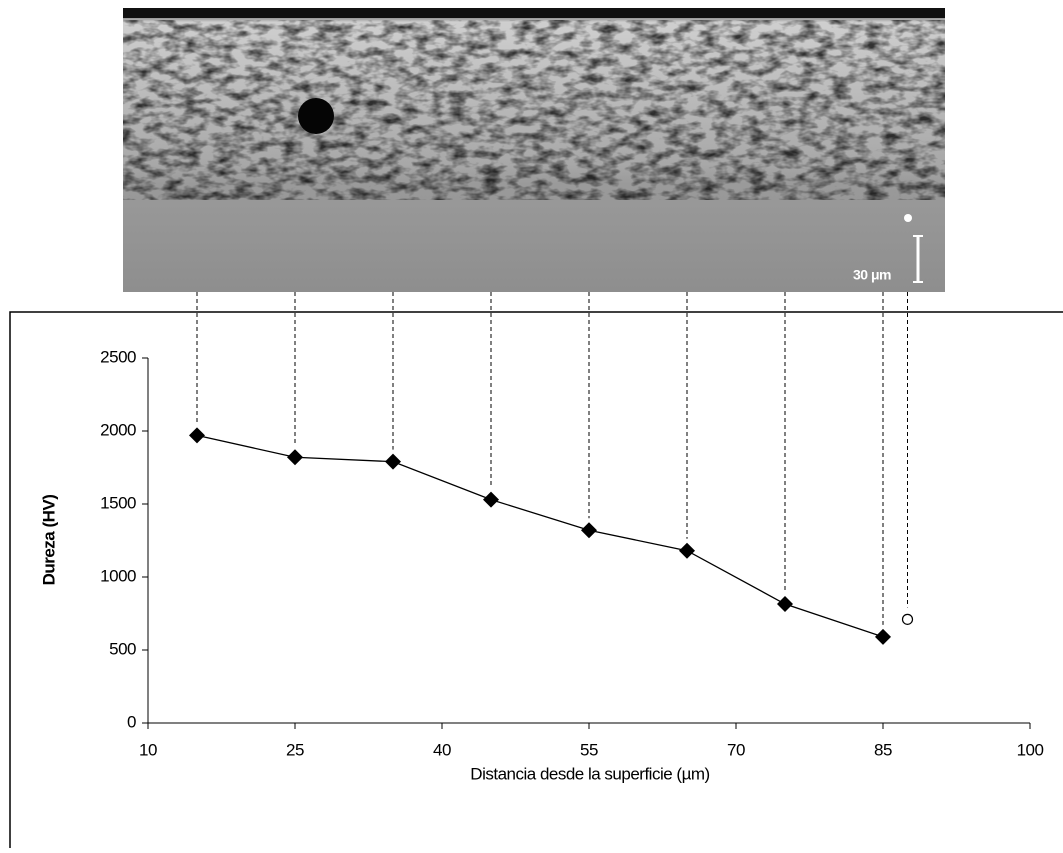 Image resolution: width=1063 pixels, height=853 pixels. I want to click on y-axis-title: Dureza (HV), so click(48, 540).